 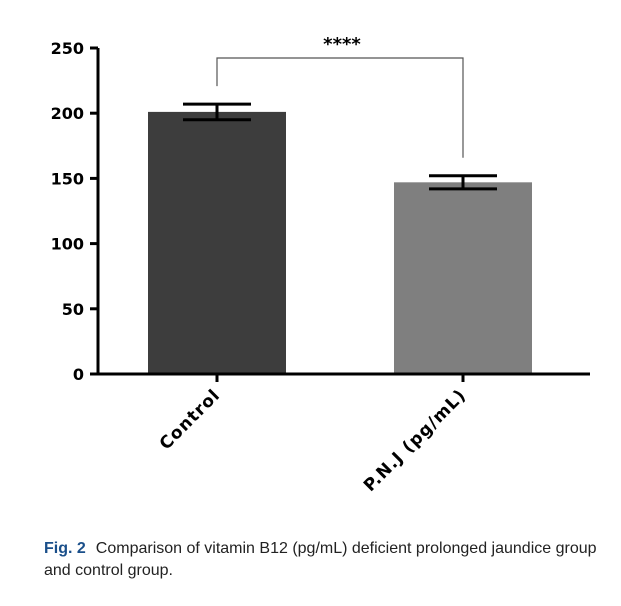 I want to click on y-tick-label: 0, so click(x=78, y=374).